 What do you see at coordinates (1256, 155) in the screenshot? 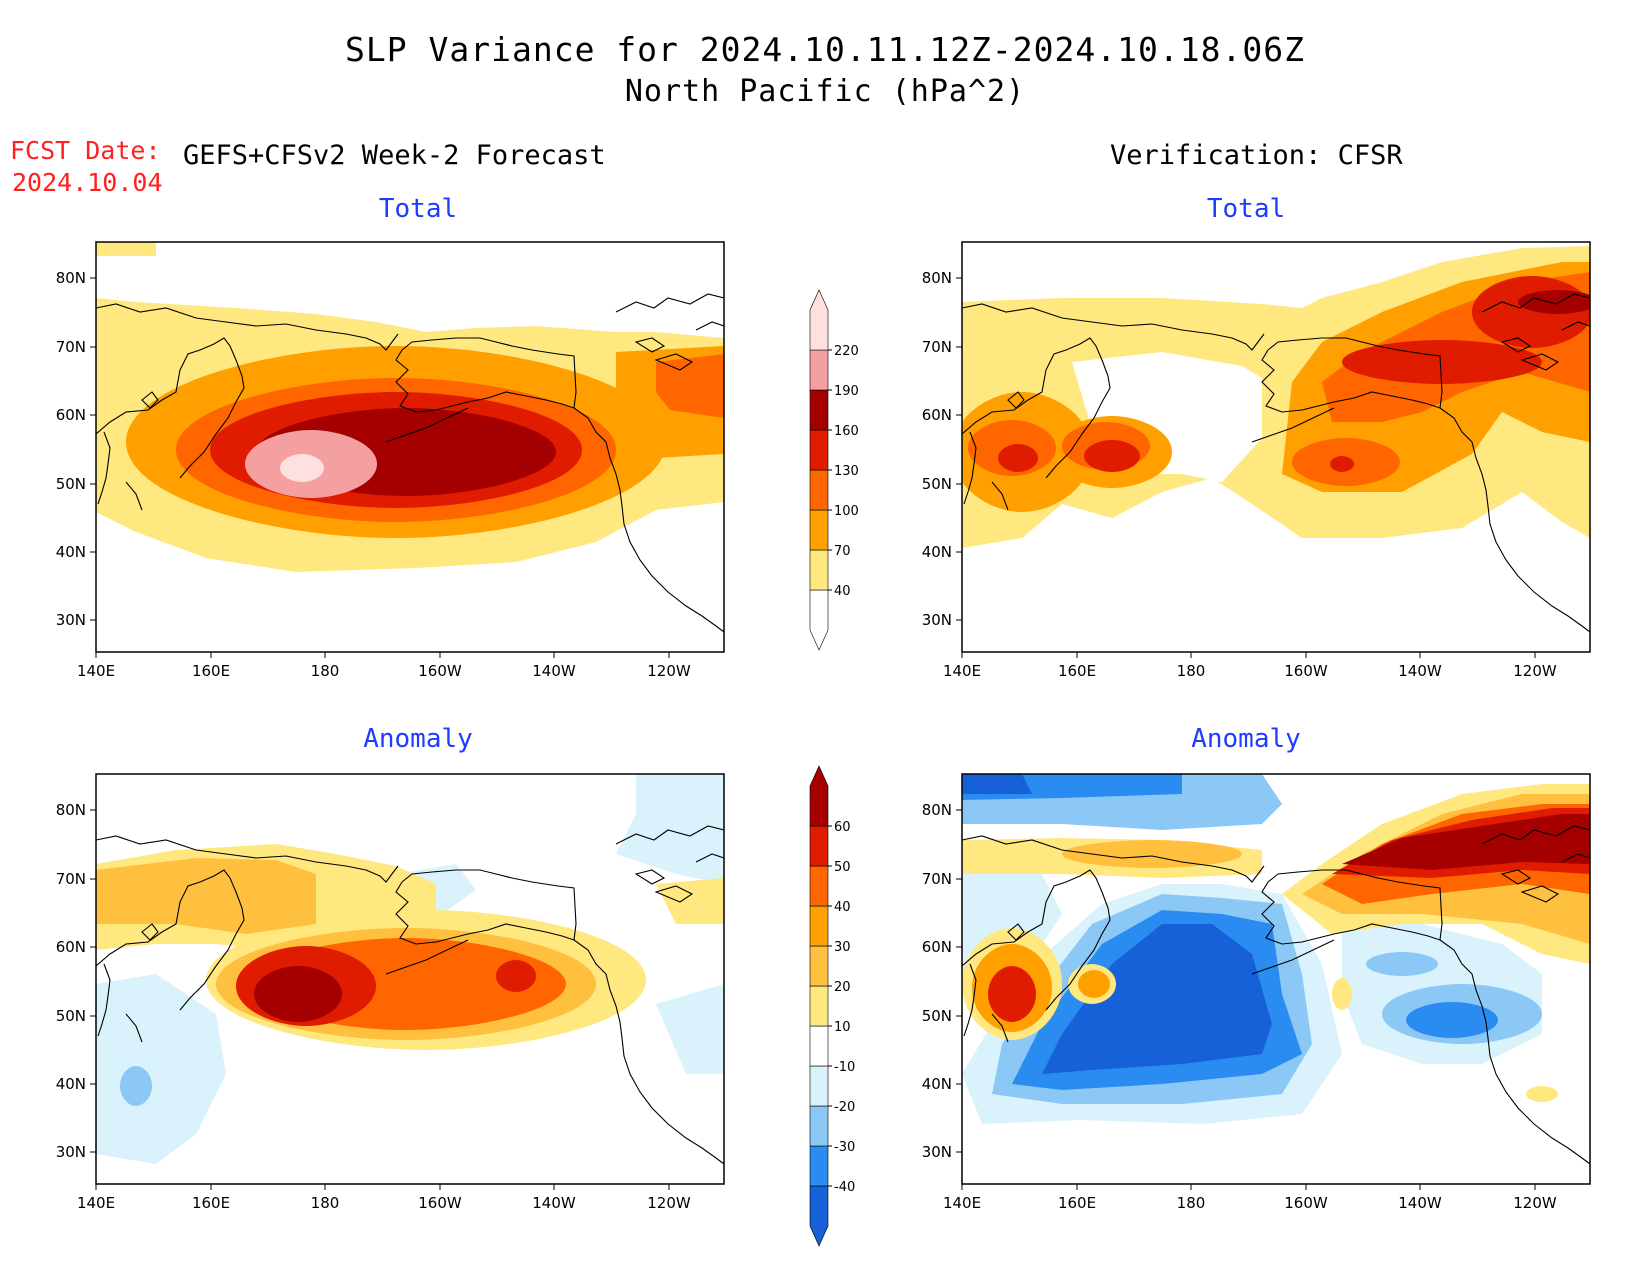
I see `verification-heading: Verification: CFSR` at bounding box center [1256, 155].